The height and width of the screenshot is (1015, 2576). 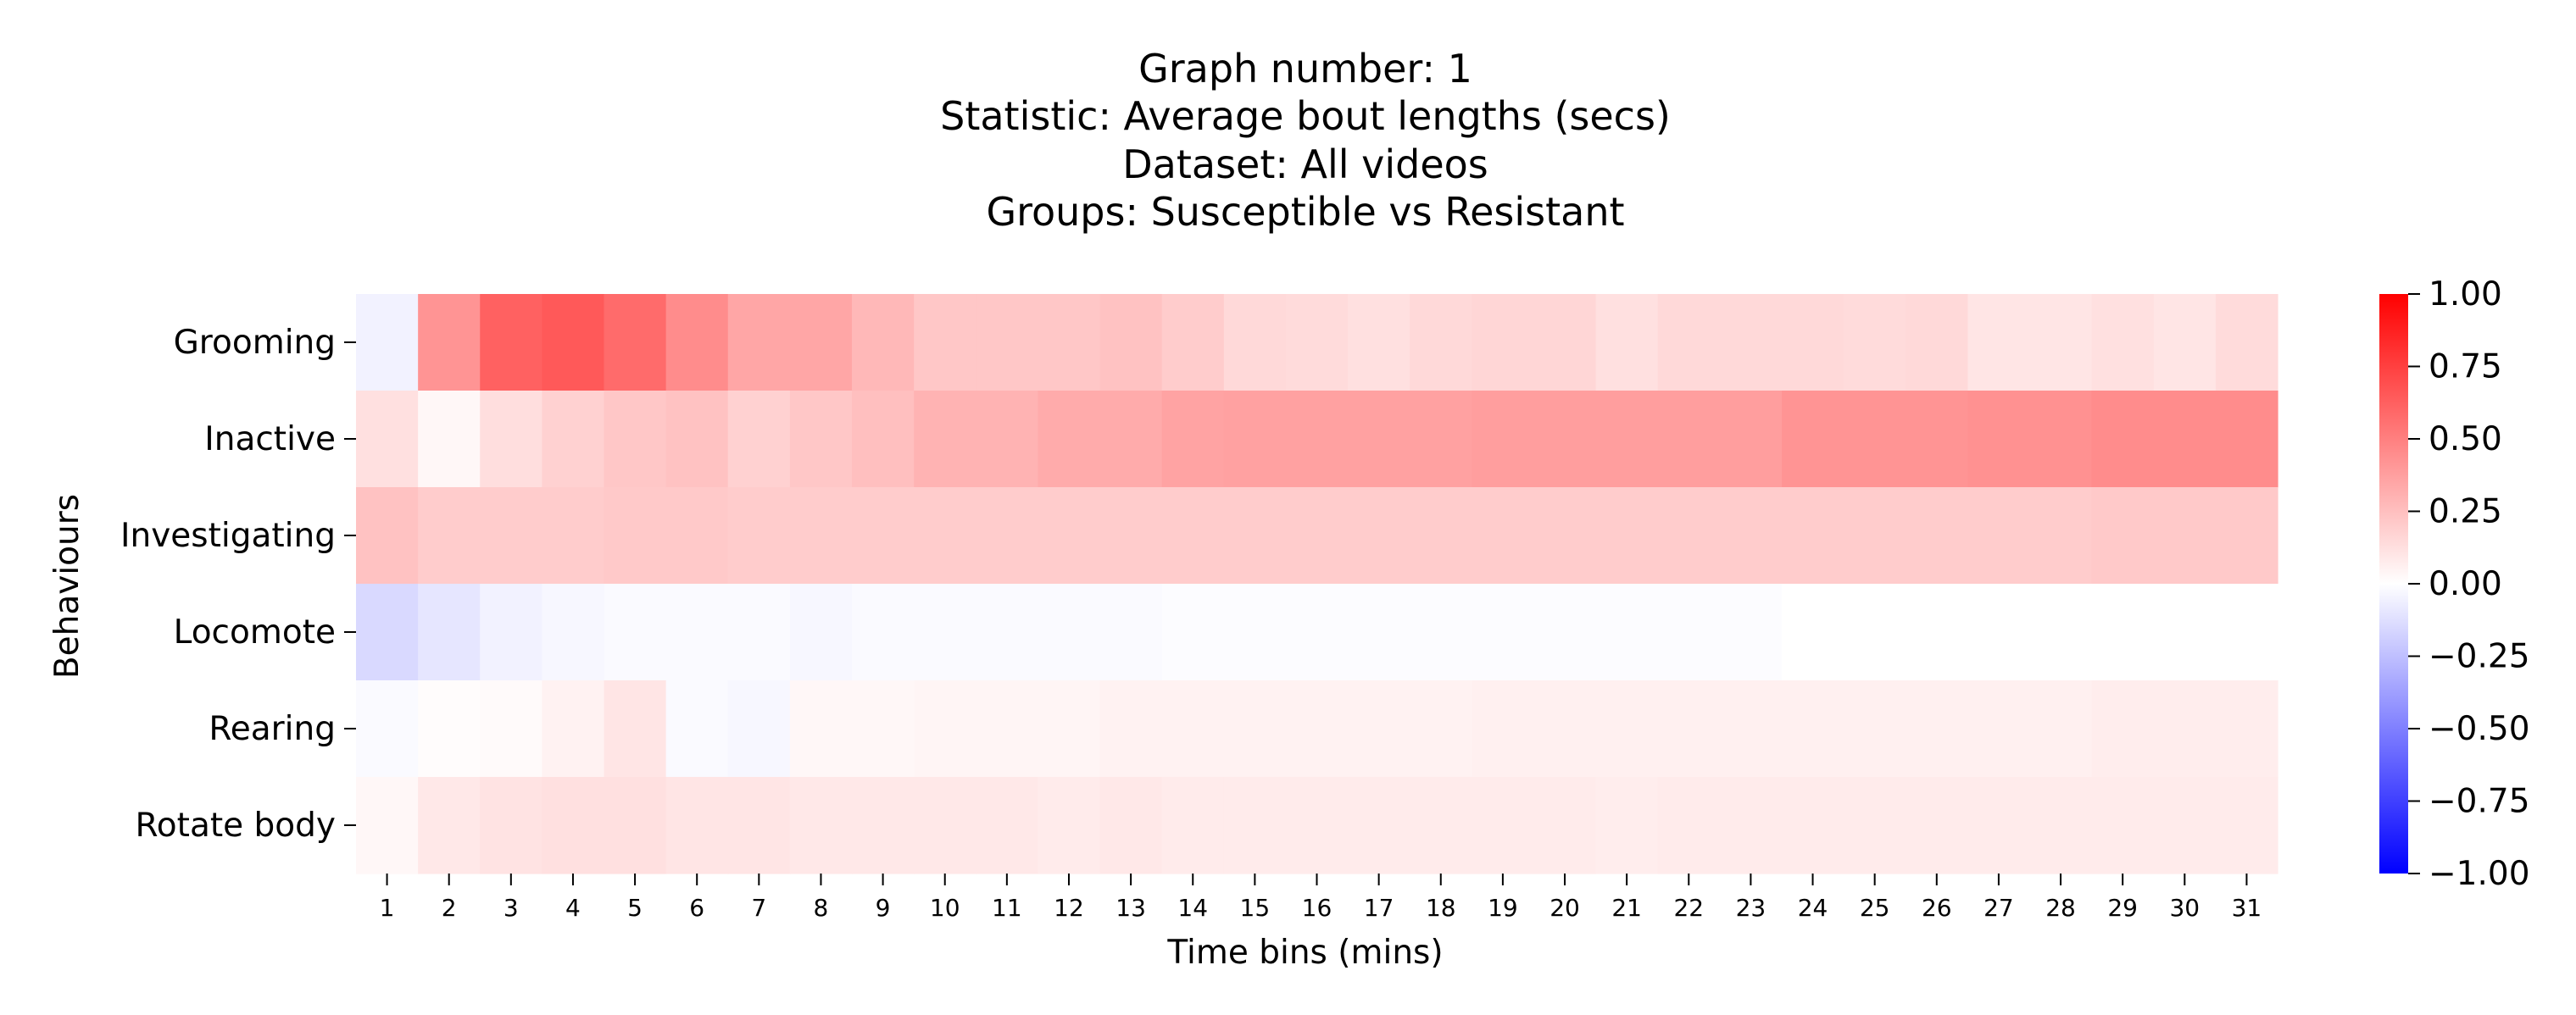 What do you see at coordinates (235, 826) in the screenshot?
I see `row-label: Rotate body` at bounding box center [235, 826].